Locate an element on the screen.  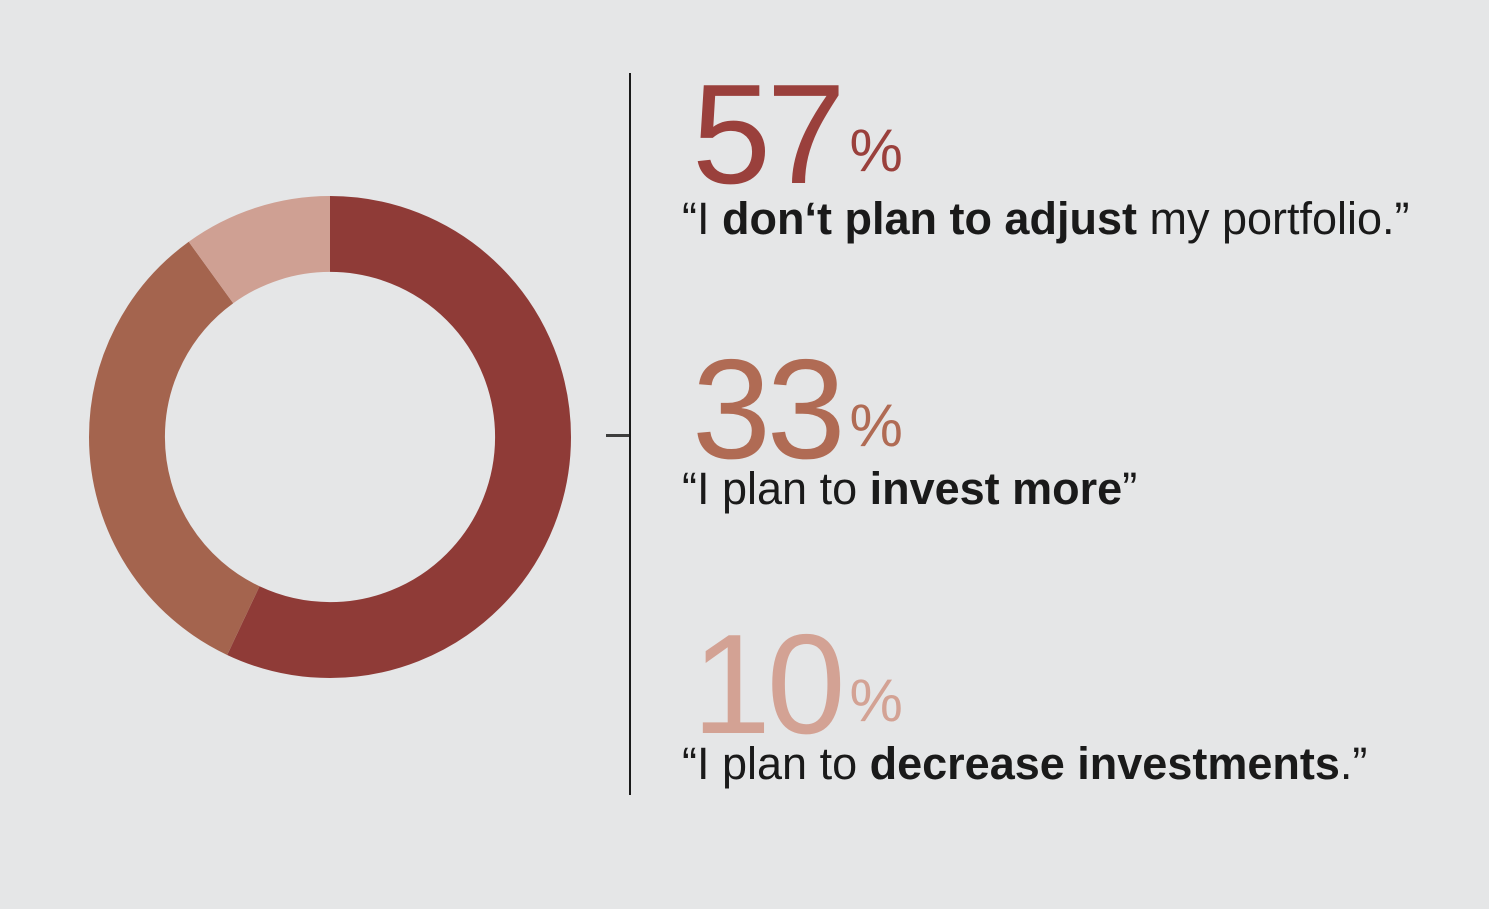
stat-value-decrease: 10% is located at coordinates (797, 685).